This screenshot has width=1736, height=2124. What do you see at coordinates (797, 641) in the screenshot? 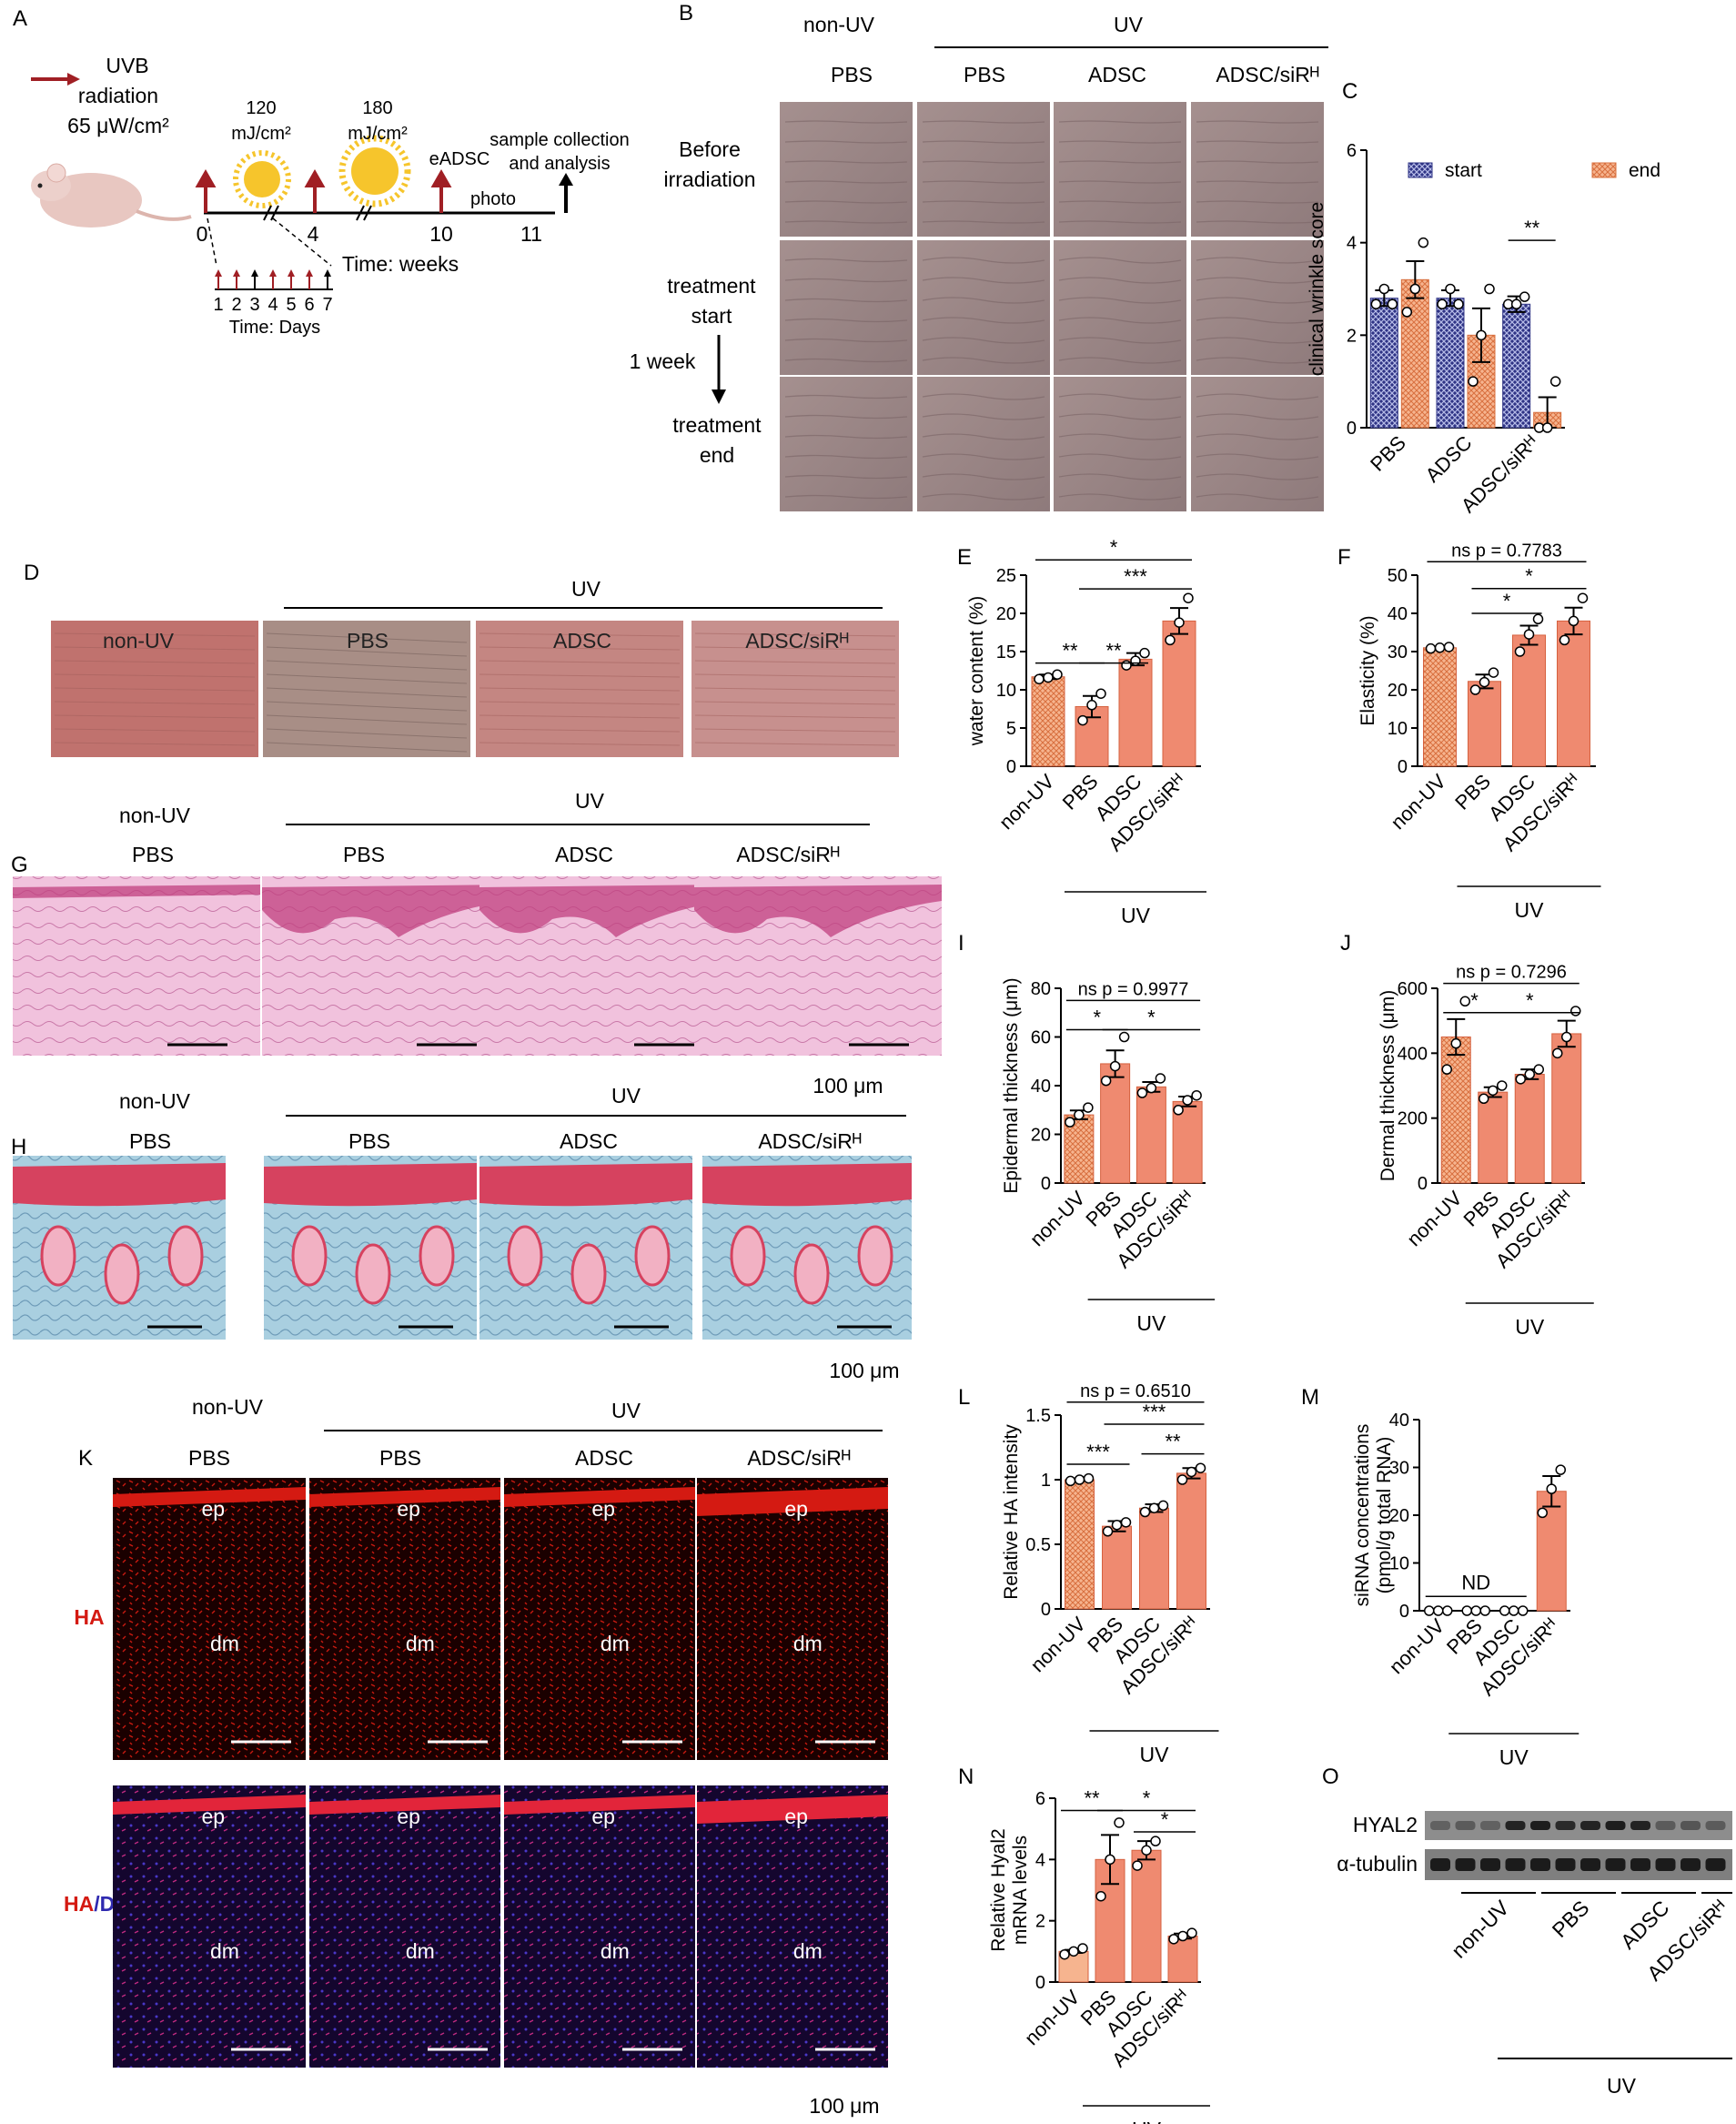
I see `panel-d-col-4: ADSC/siRᴴ` at bounding box center [797, 641].